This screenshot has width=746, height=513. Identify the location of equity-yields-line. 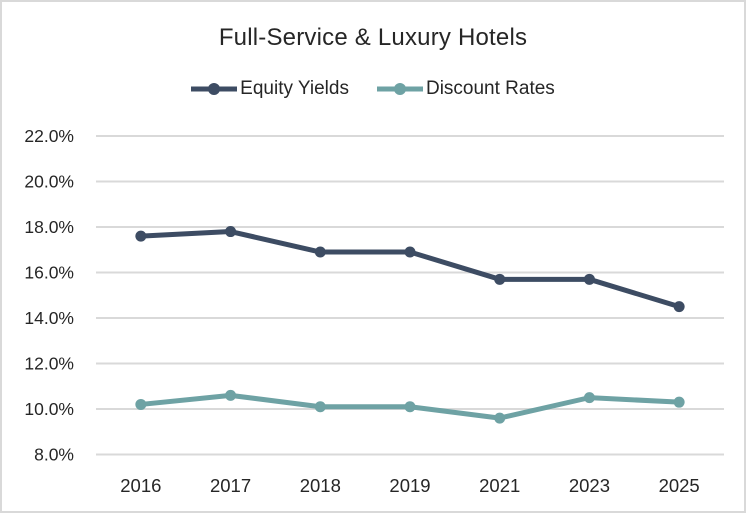
(410, 269).